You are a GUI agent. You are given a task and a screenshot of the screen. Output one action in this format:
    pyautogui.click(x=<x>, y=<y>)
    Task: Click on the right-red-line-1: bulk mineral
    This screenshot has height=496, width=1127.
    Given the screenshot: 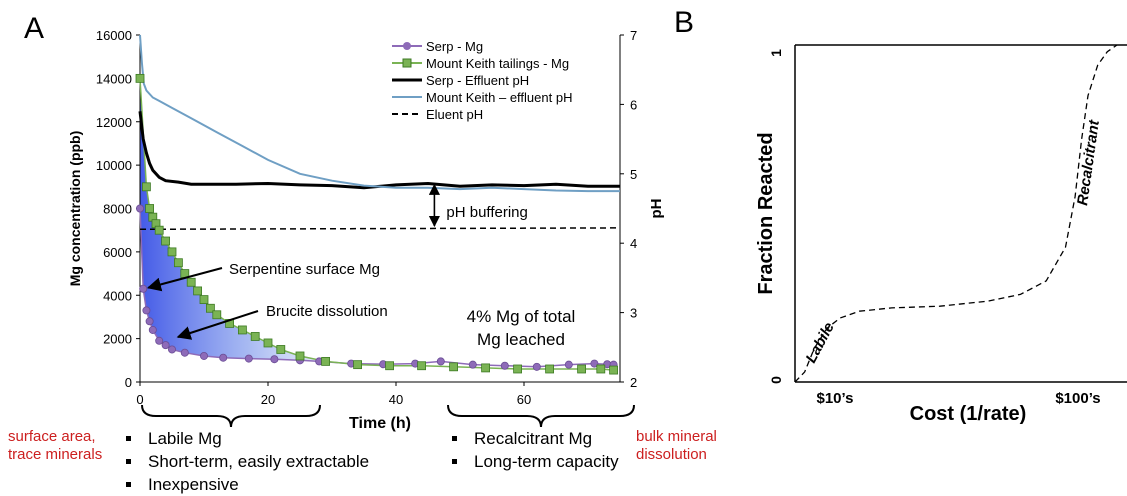 What is the action you would take?
    pyautogui.click(x=676, y=436)
    